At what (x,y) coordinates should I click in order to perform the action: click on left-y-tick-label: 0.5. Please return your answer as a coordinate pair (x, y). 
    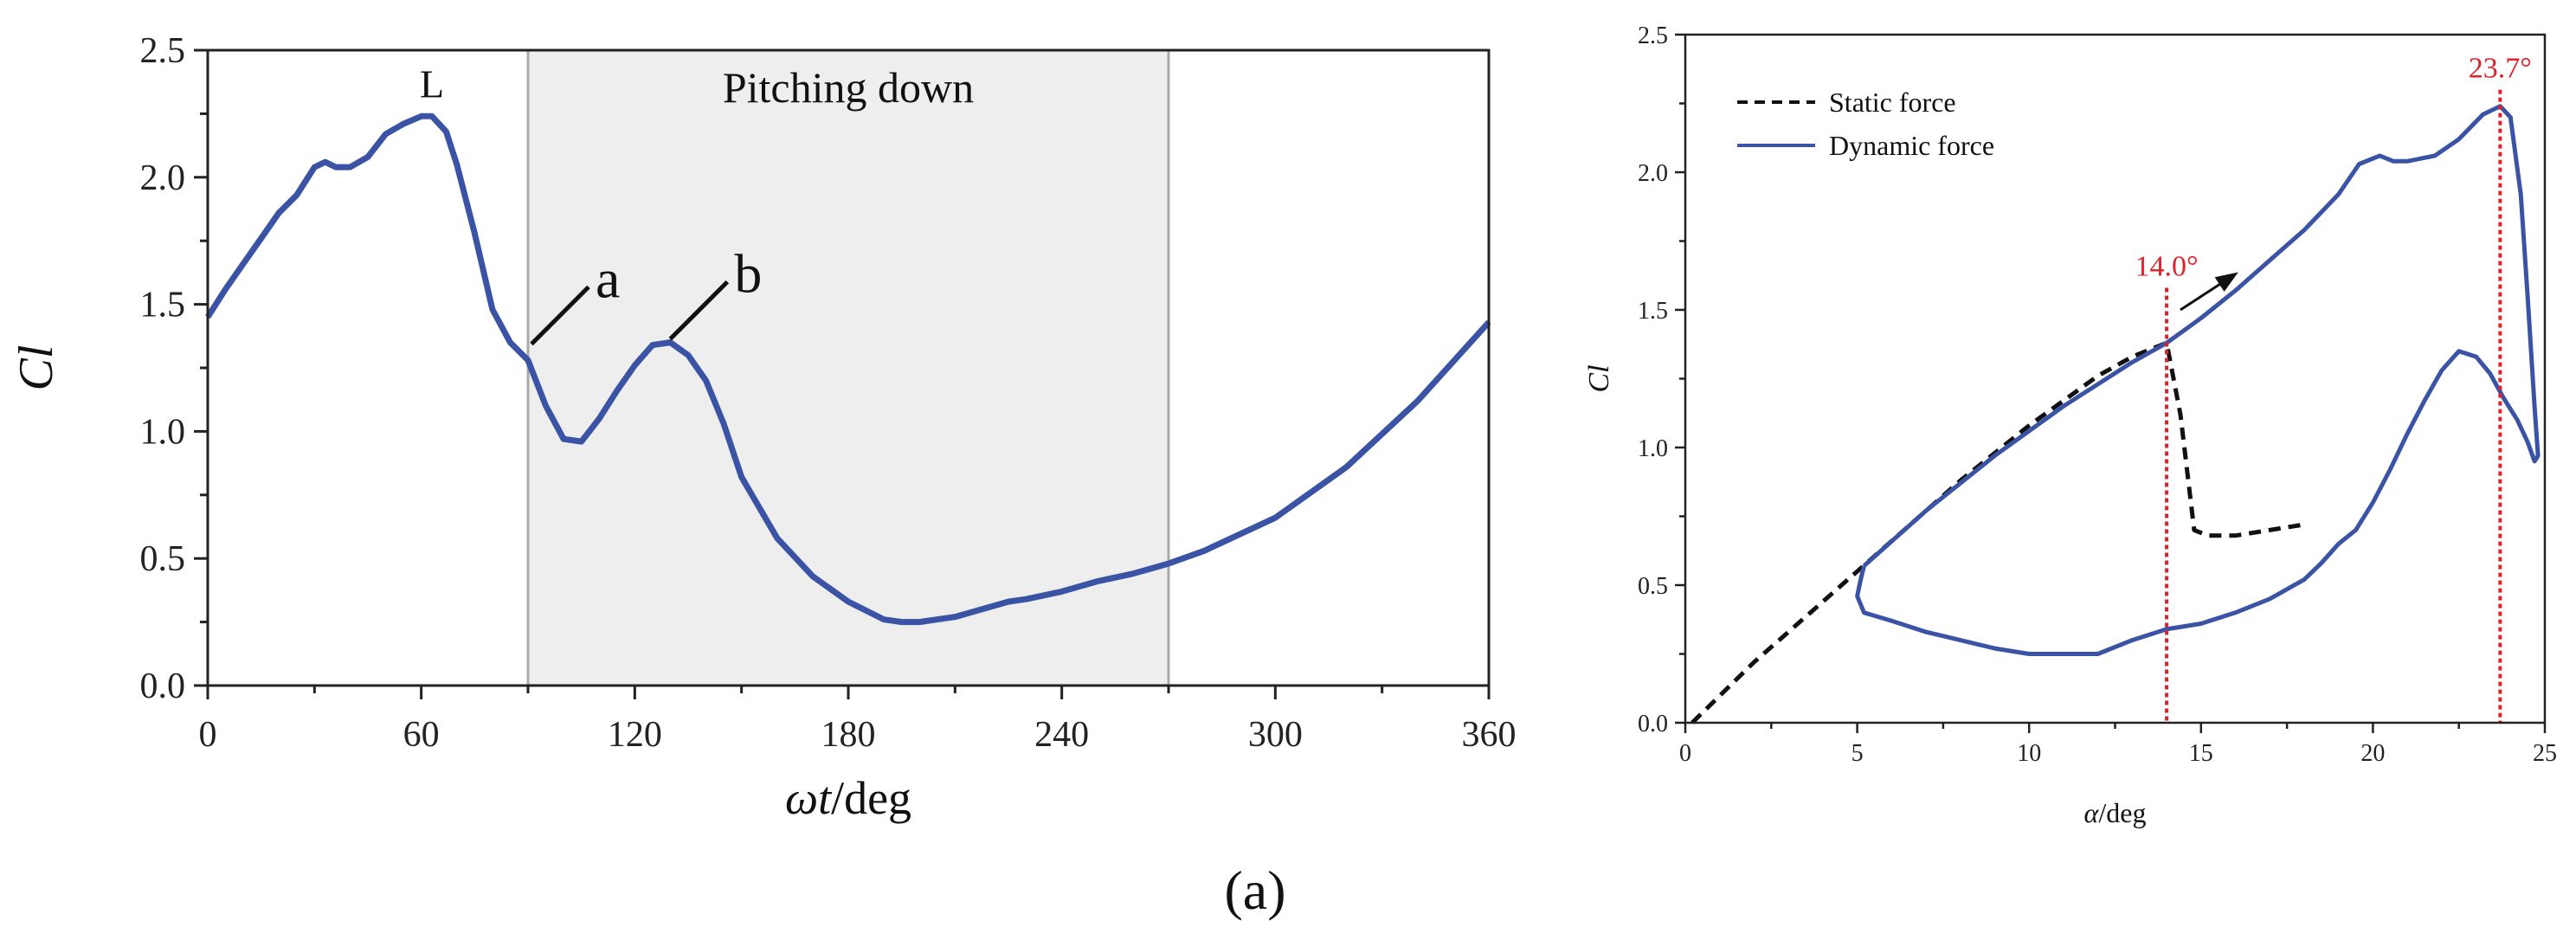
    Looking at the image, I should click on (163, 559).